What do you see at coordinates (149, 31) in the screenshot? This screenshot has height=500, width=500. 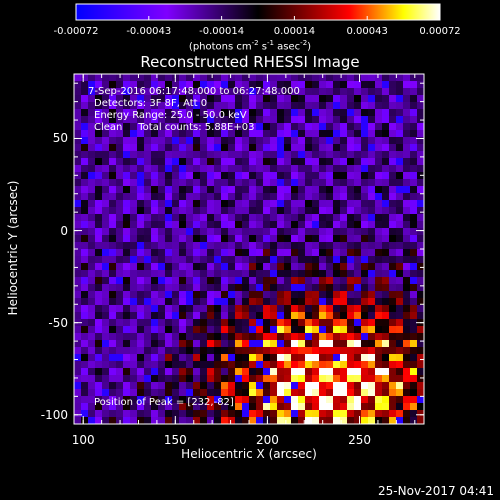 I see `colorbar-tick-label: -0.00043` at bounding box center [149, 31].